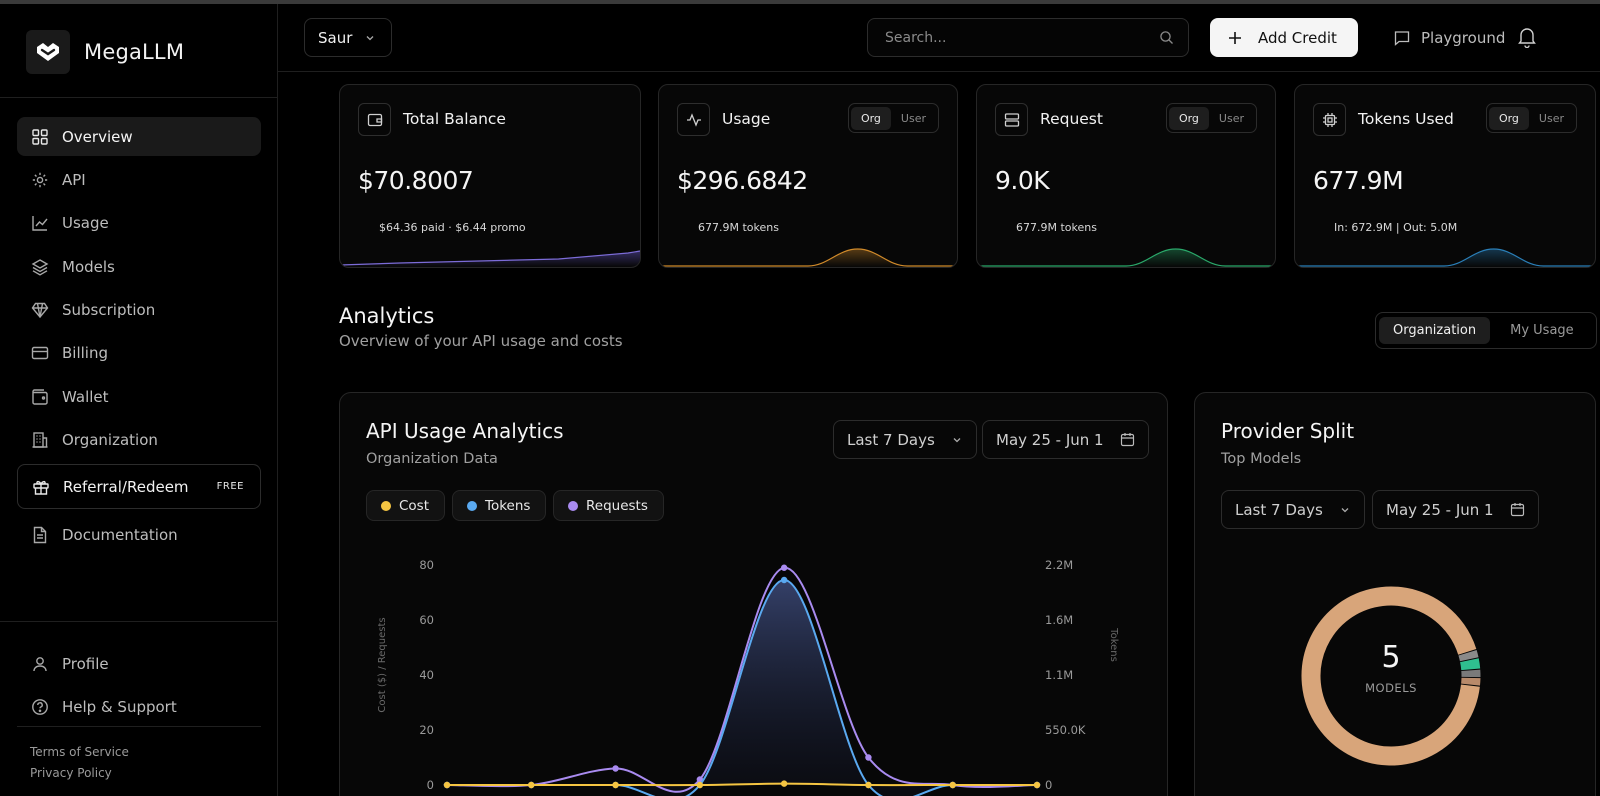 The image size is (1600, 796). Describe the element at coordinates (1166, 37) in the screenshot. I see `search-icon` at that location.